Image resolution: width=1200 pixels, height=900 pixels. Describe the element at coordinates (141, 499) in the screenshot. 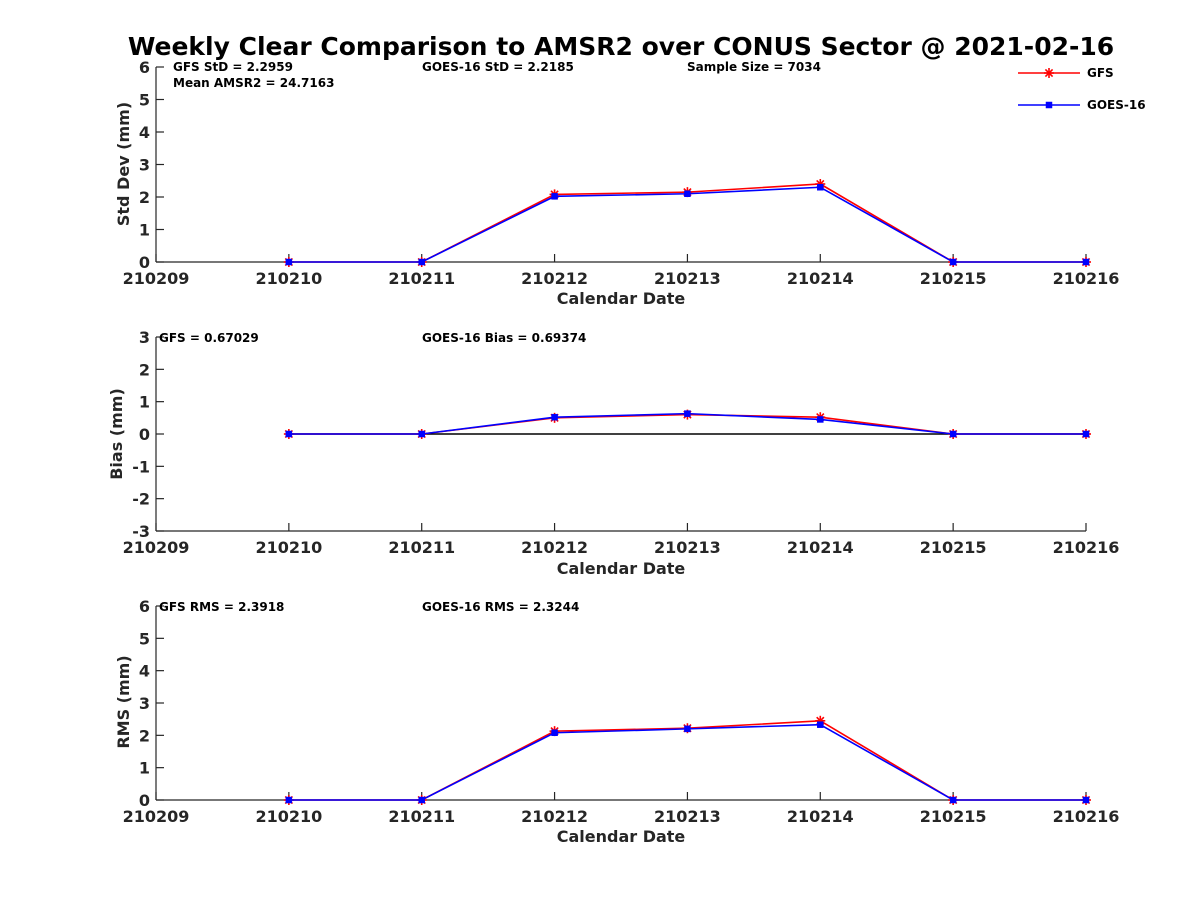

I see `y-tick-label: -2` at that location.